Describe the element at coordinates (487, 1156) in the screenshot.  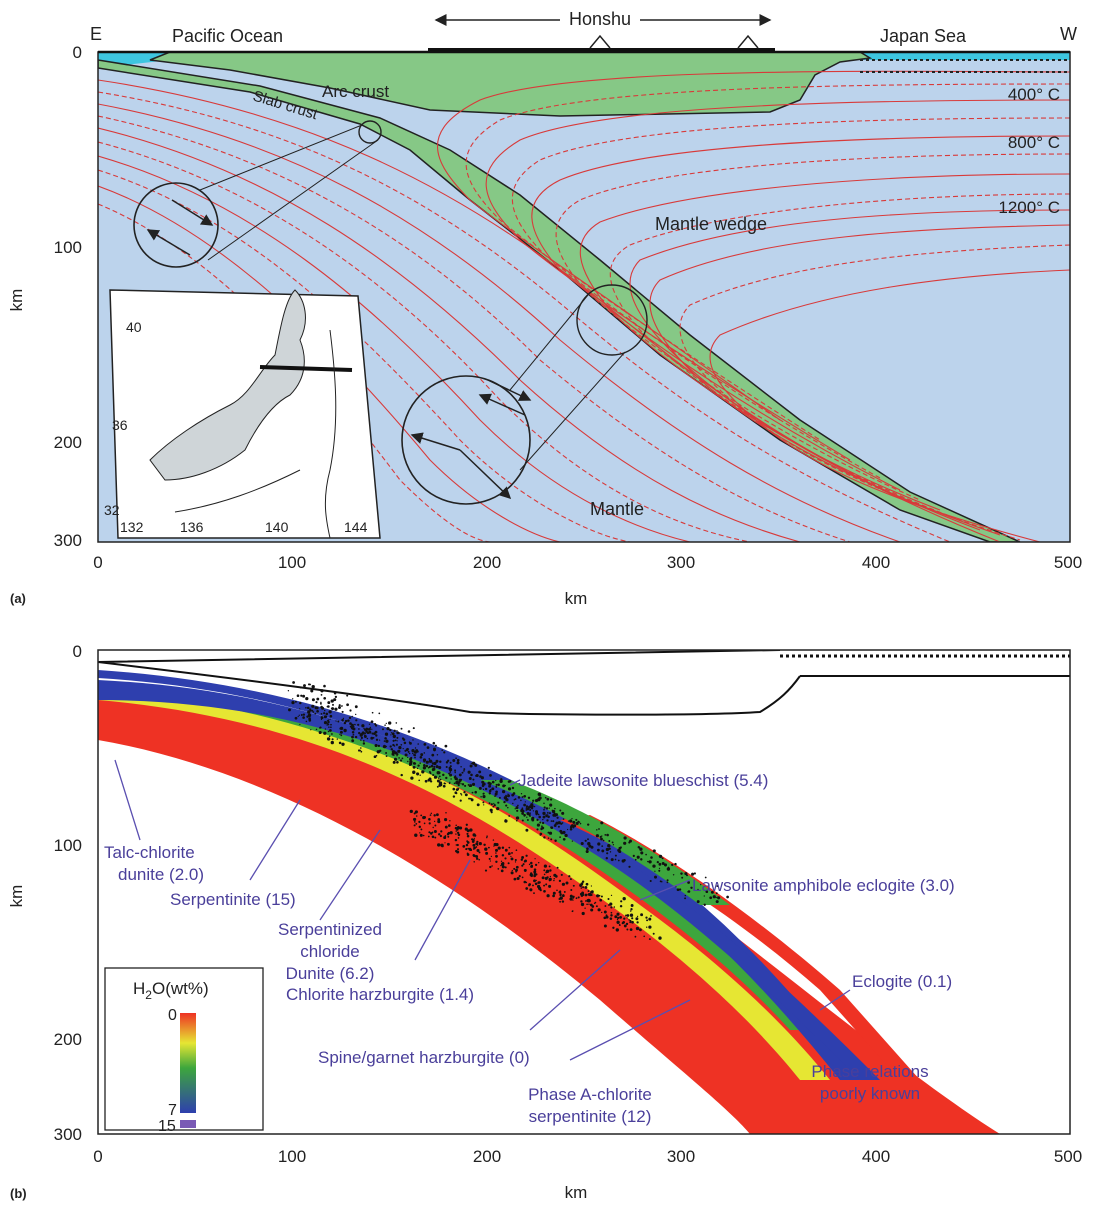
I see `x-tick: 200` at that location.